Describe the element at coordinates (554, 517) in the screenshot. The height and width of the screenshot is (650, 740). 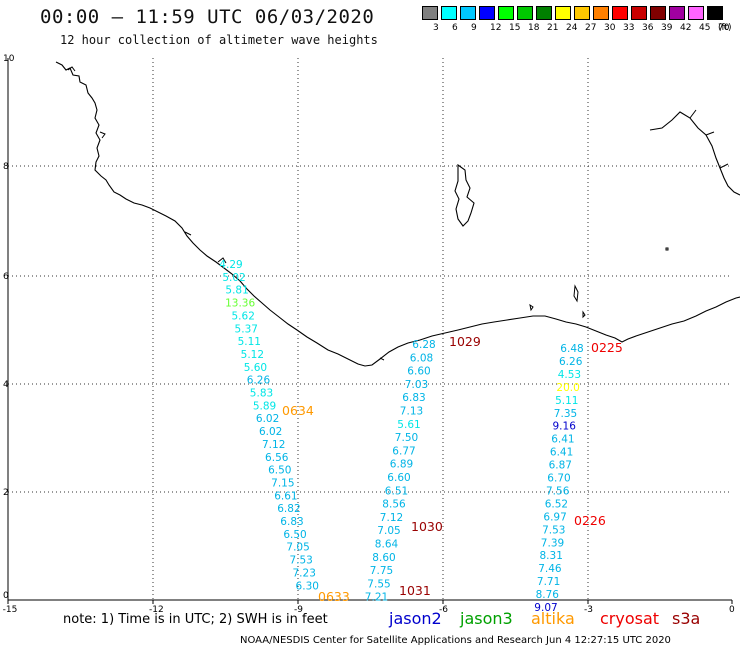
I see `wave-height-label: 6.97` at that location.